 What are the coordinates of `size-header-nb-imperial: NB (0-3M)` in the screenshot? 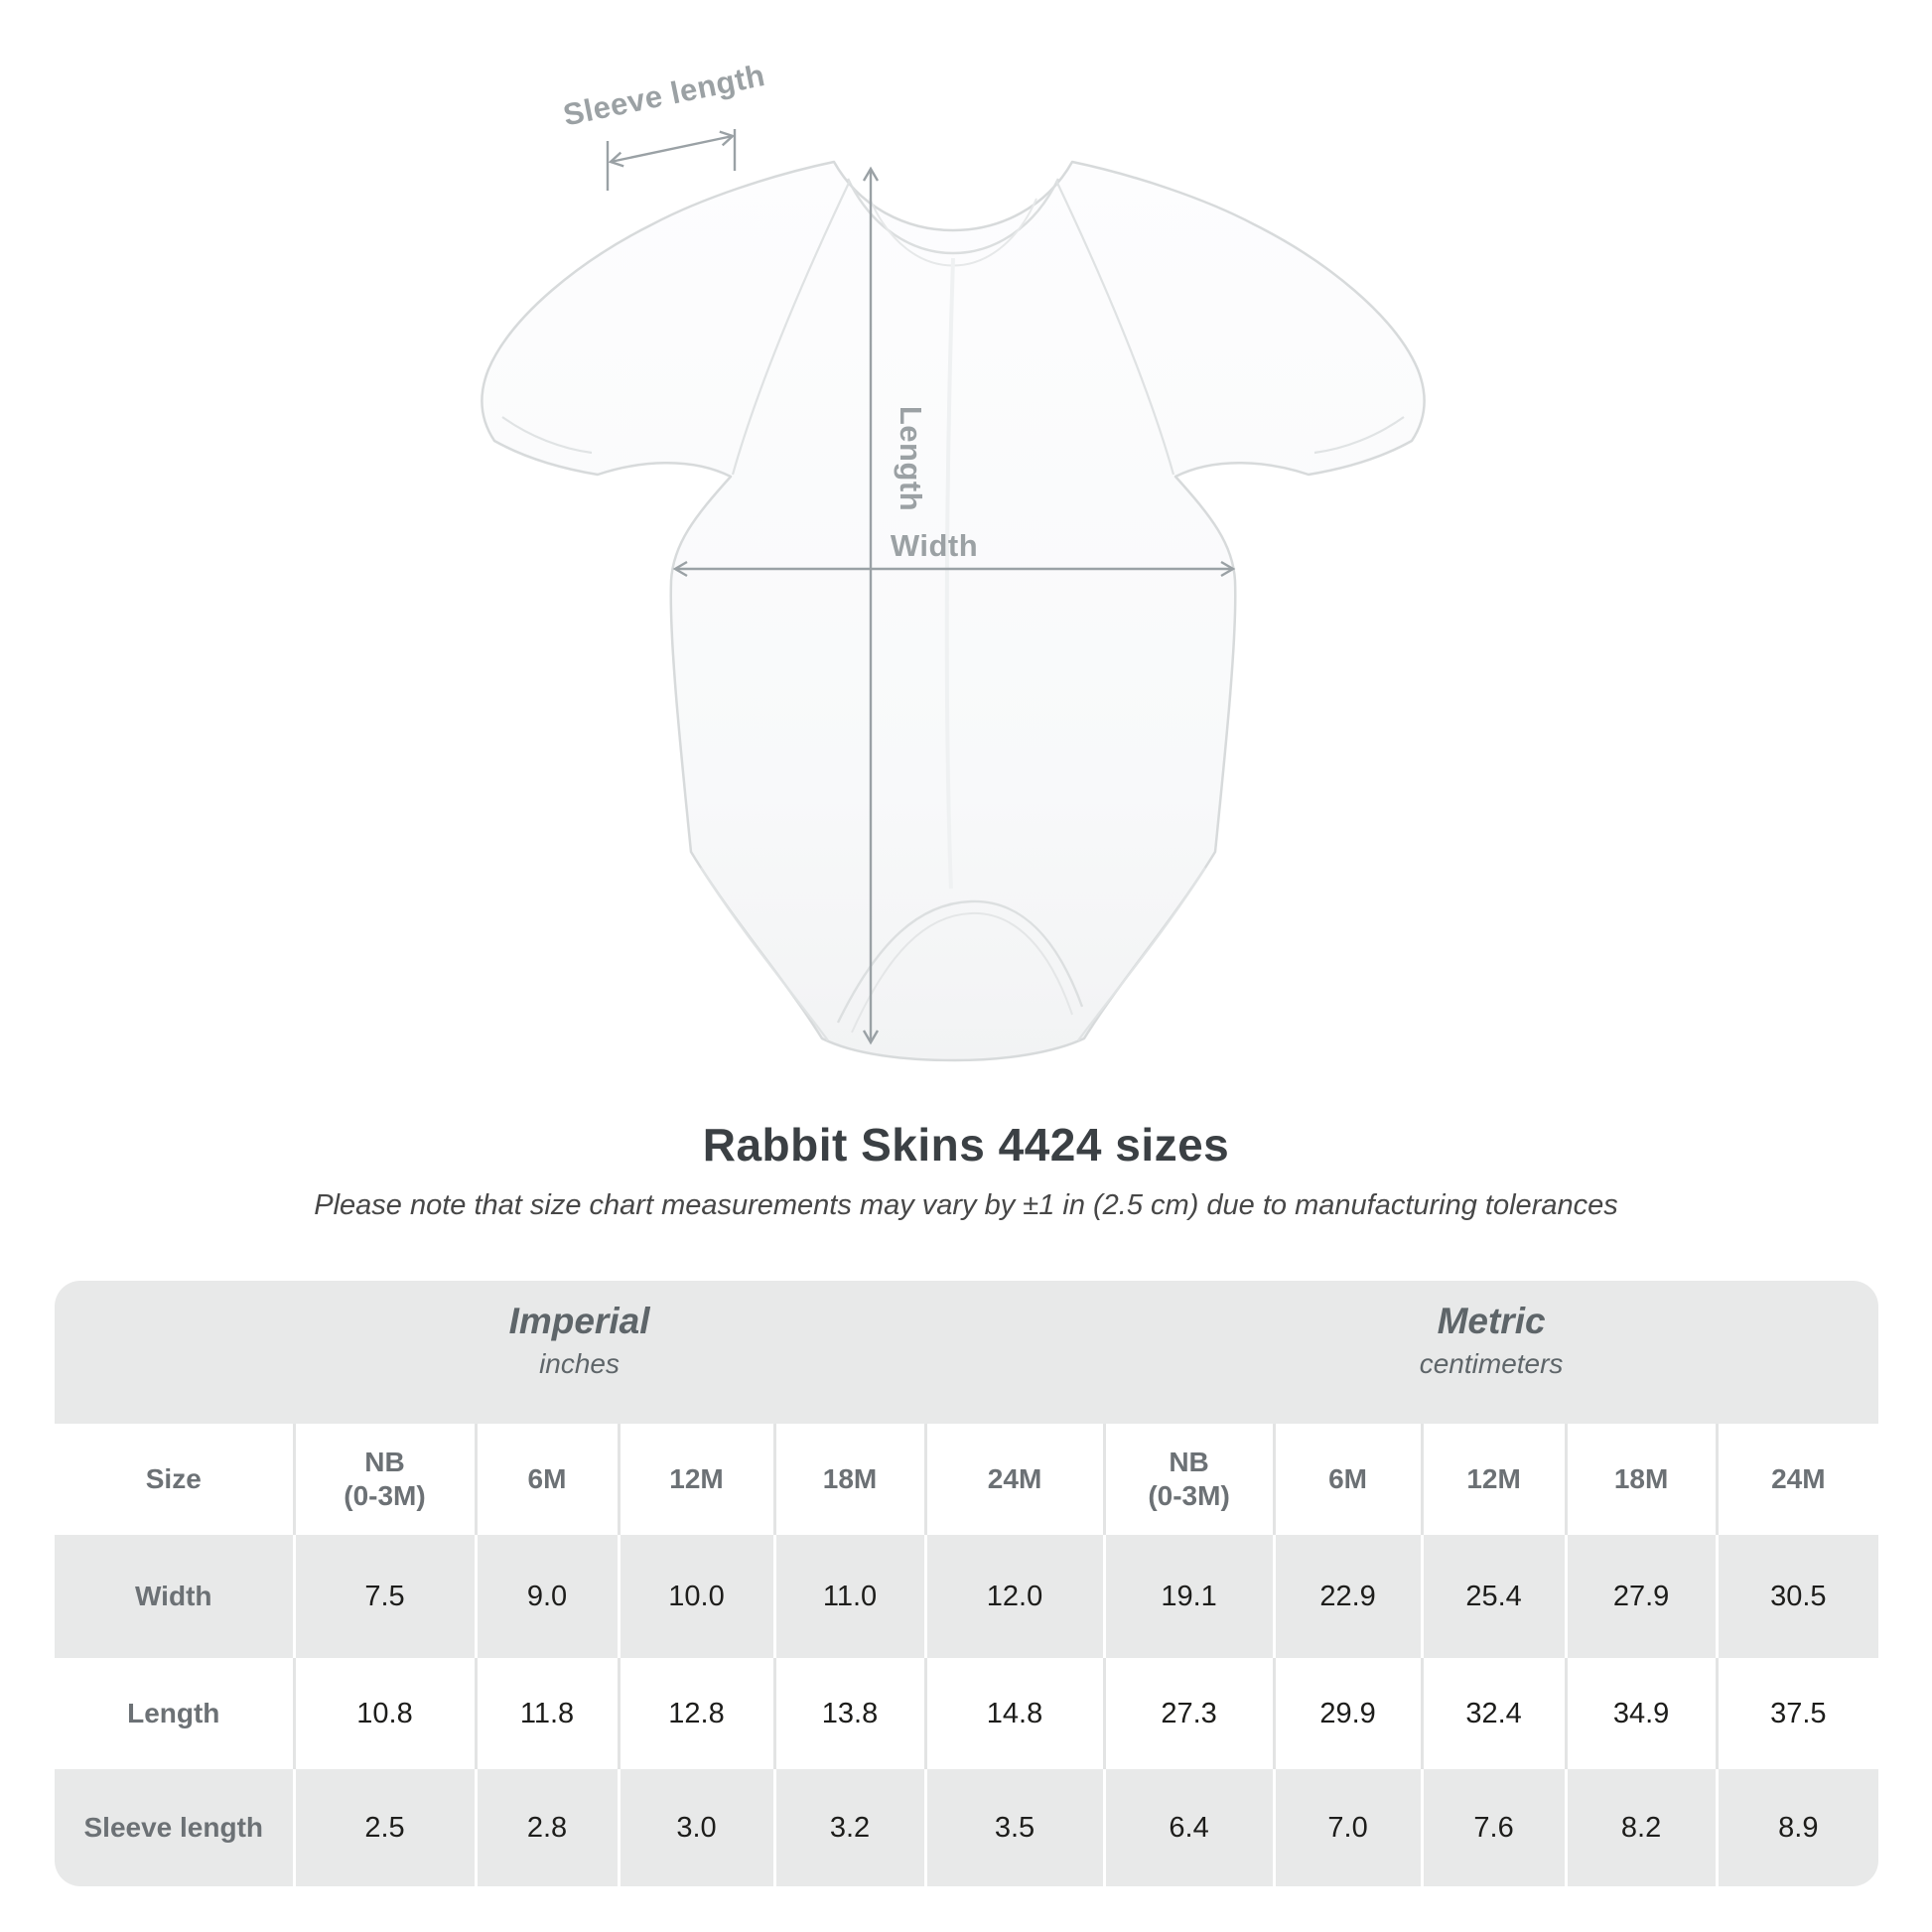 It's located at (384, 1480).